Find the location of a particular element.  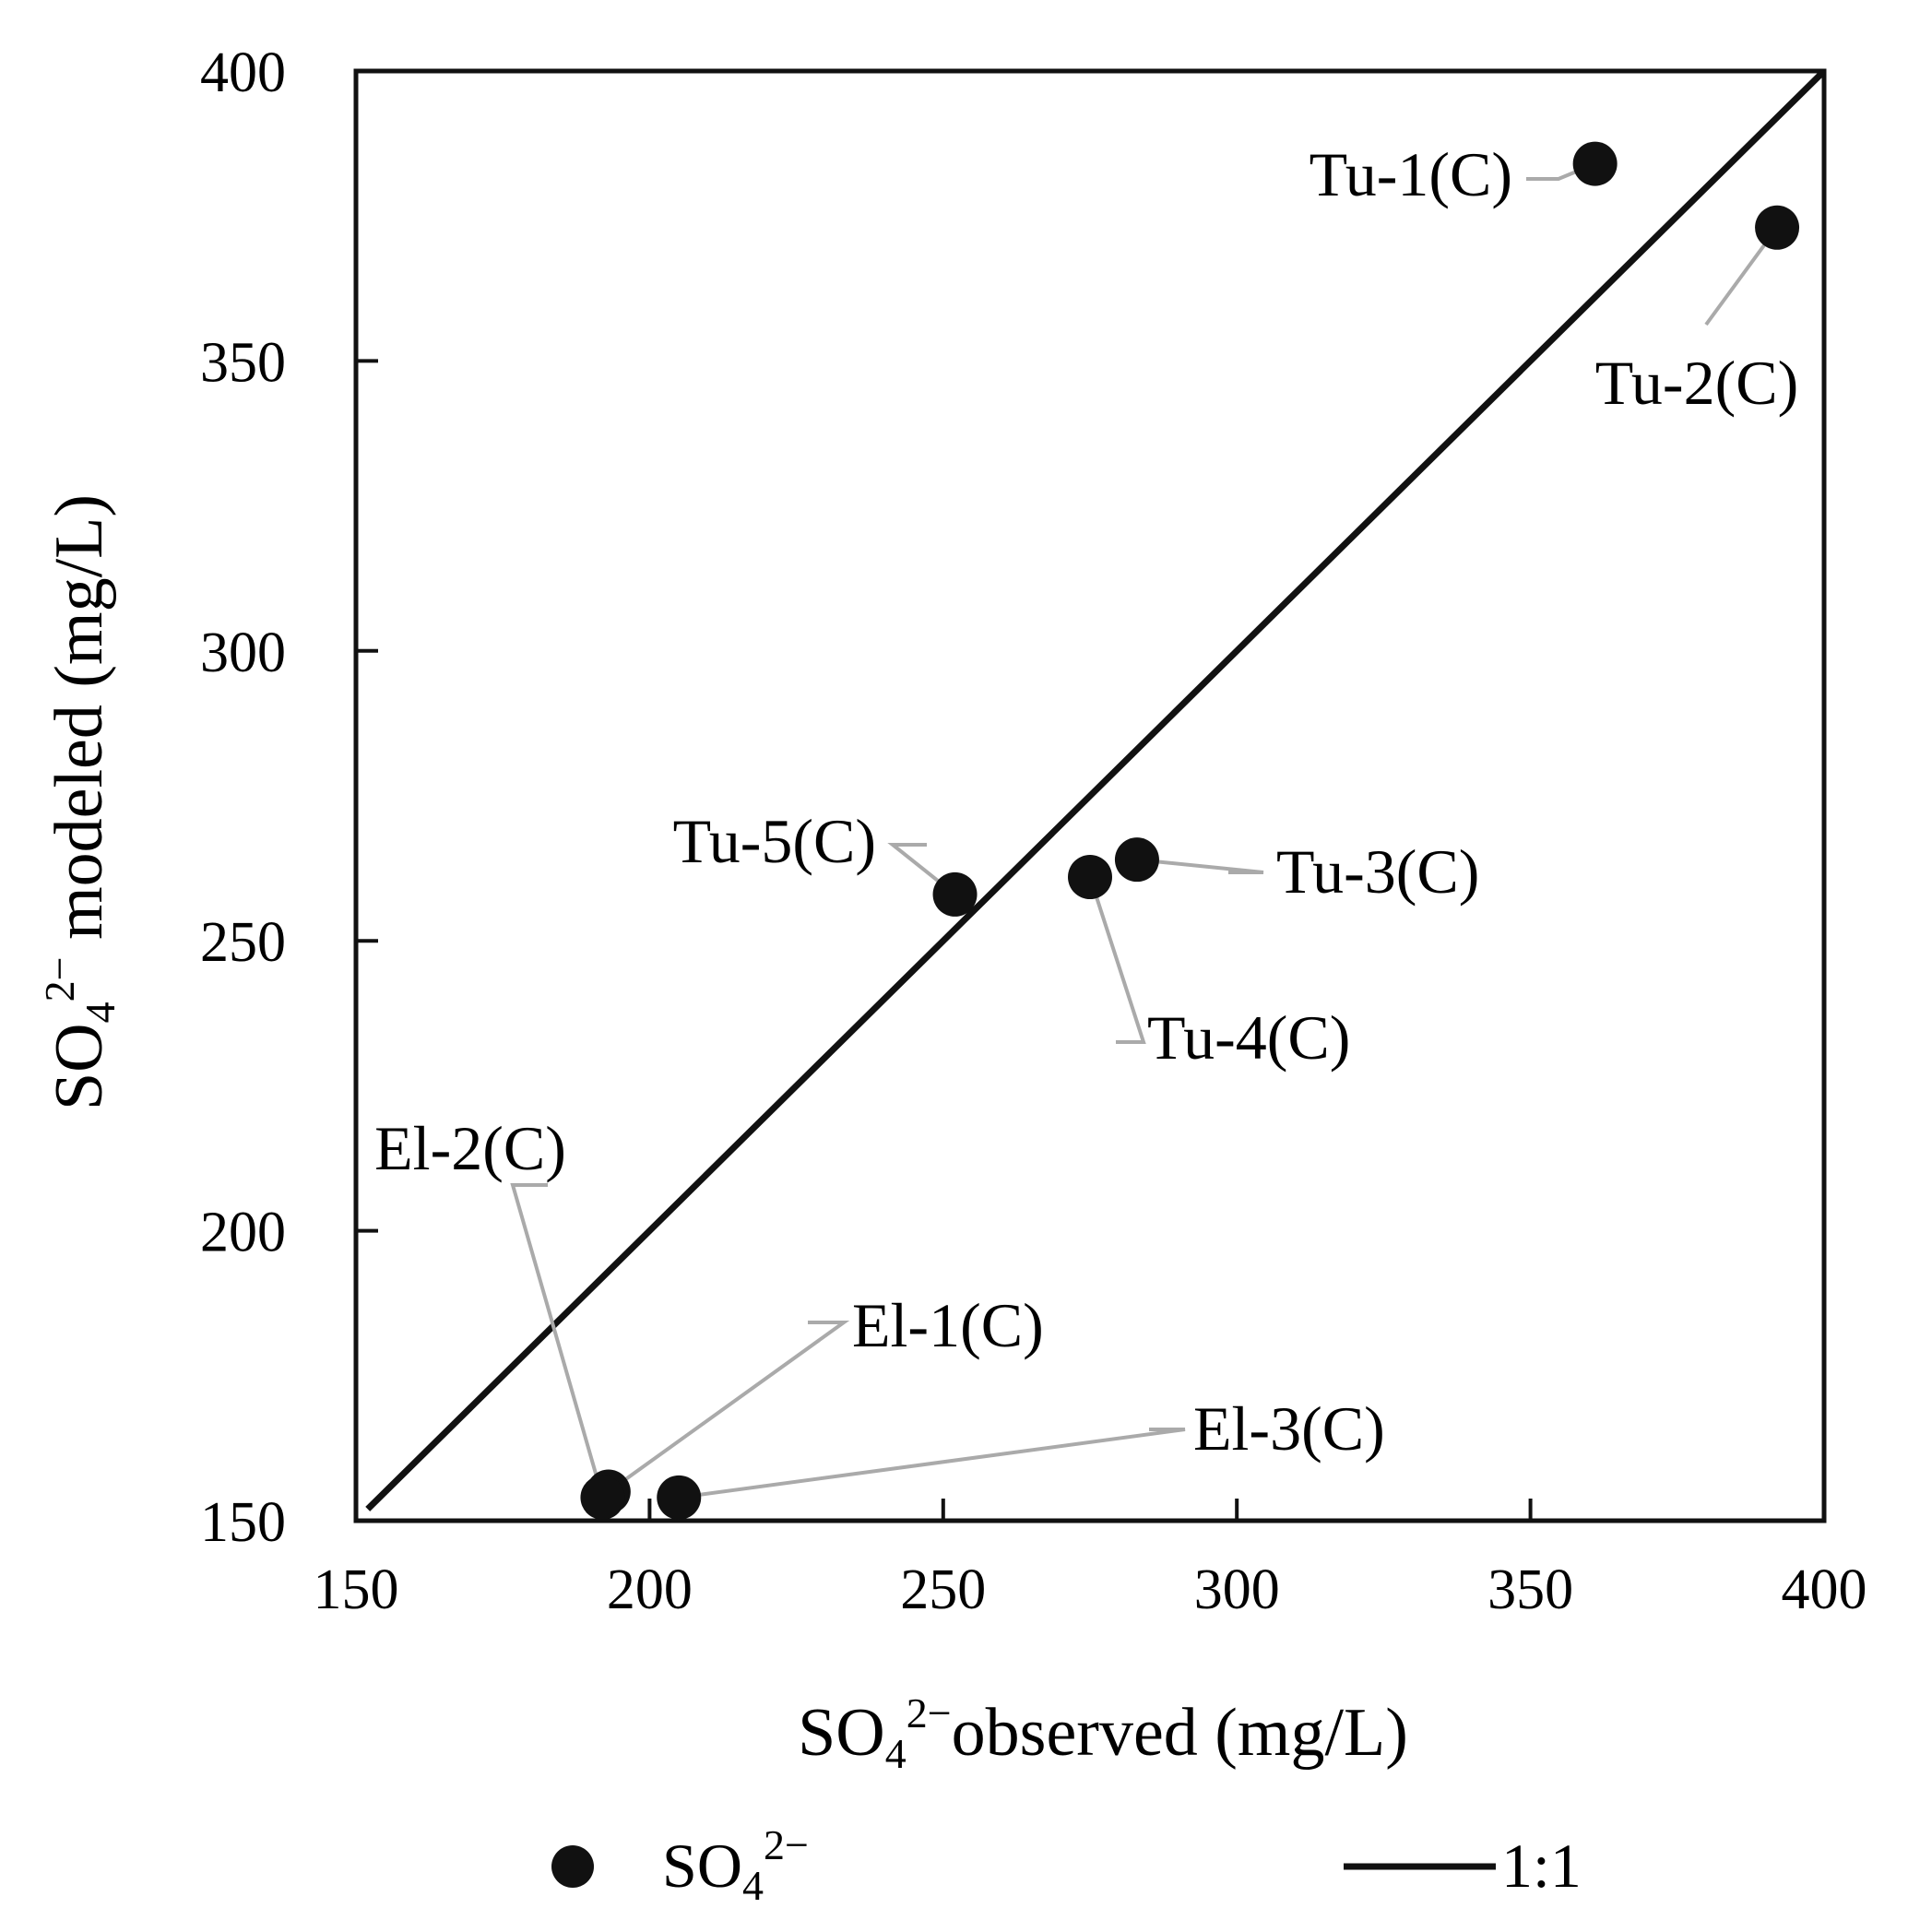

point-label: El-3(C) is located at coordinates (1289, 1428).